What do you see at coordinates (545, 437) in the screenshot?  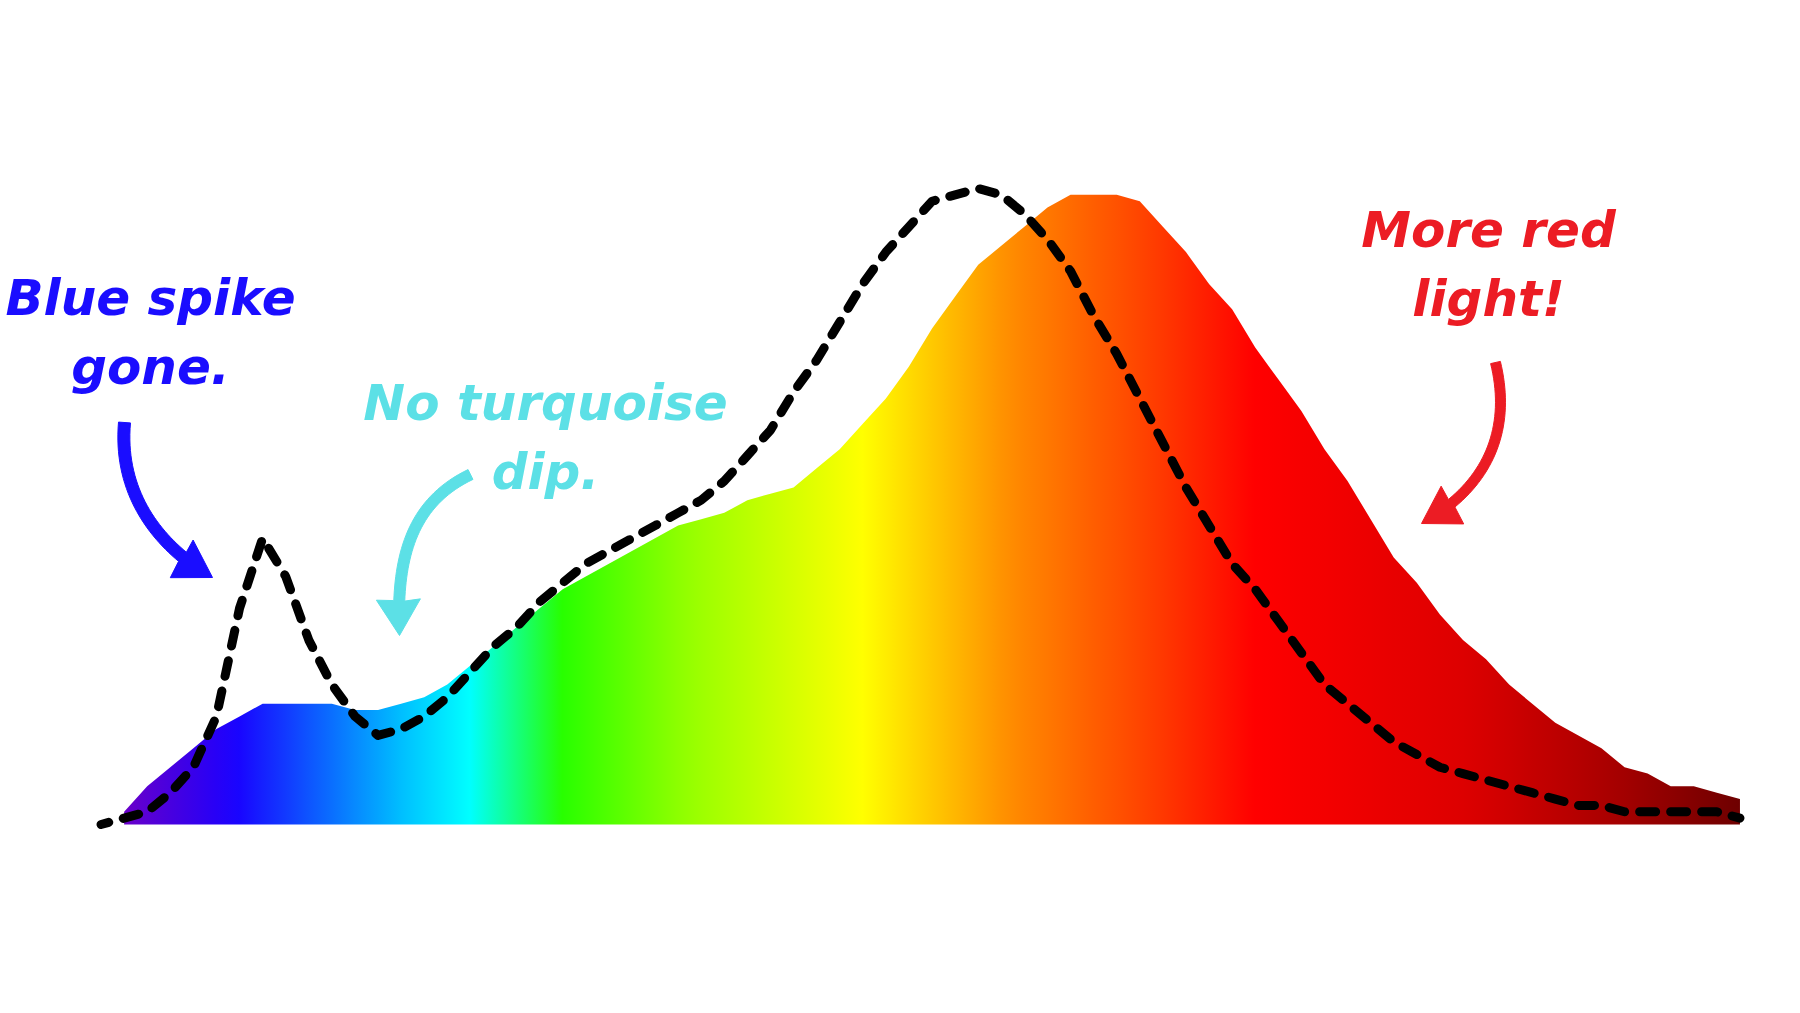 I see `annotation: No turquoise dip.` at bounding box center [545, 437].